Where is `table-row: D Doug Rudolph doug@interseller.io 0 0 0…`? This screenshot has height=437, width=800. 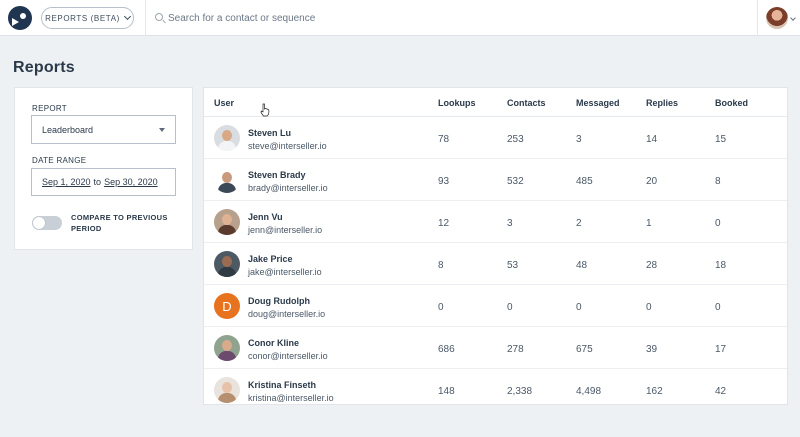
table-row: D Doug Rudolph doug@interseller.io 0 0 0… is located at coordinates (495, 306).